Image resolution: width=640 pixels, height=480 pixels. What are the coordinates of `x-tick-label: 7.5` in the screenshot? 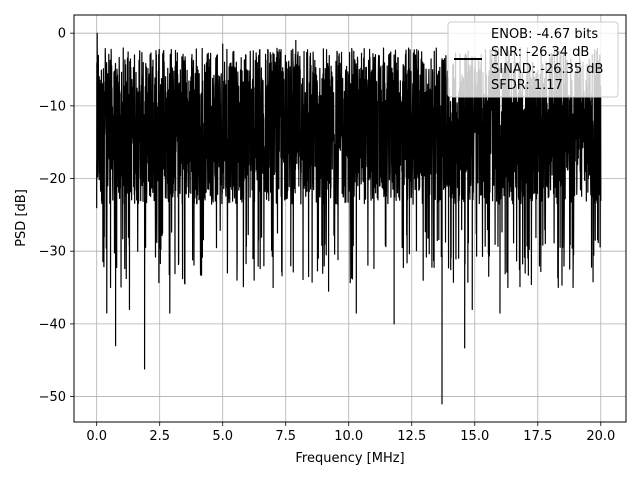 It's located at (285, 436).